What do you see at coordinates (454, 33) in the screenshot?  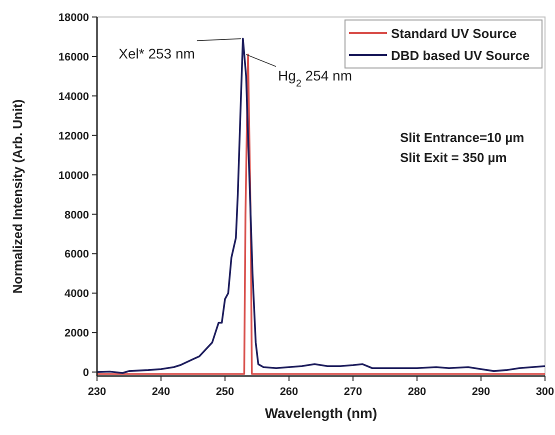 I see `legend-label: Standard UV Source` at bounding box center [454, 33].